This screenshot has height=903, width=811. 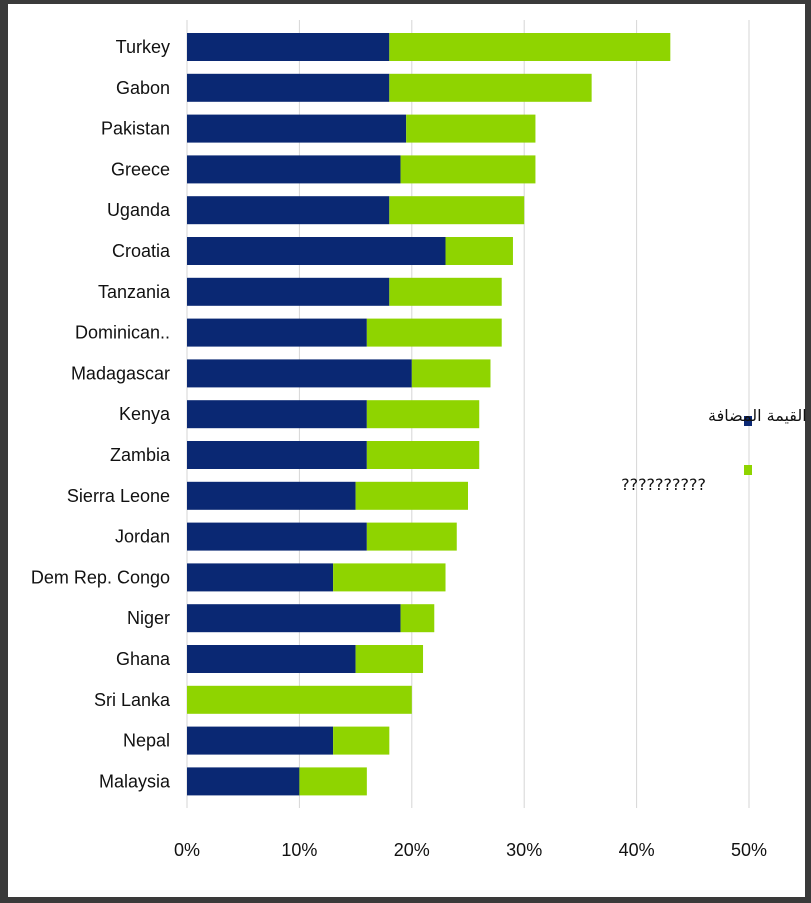 What do you see at coordinates (118, 496) in the screenshot?
I see `category-label: Sierra Leone` at bounding box center [118, 496].